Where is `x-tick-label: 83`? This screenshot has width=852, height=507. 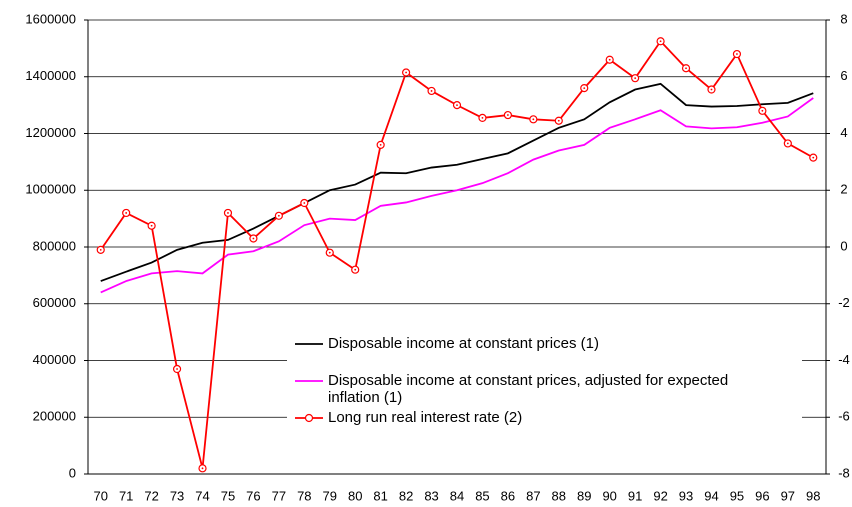
x-tick-label: 83 is located at coordinates (431, 495).